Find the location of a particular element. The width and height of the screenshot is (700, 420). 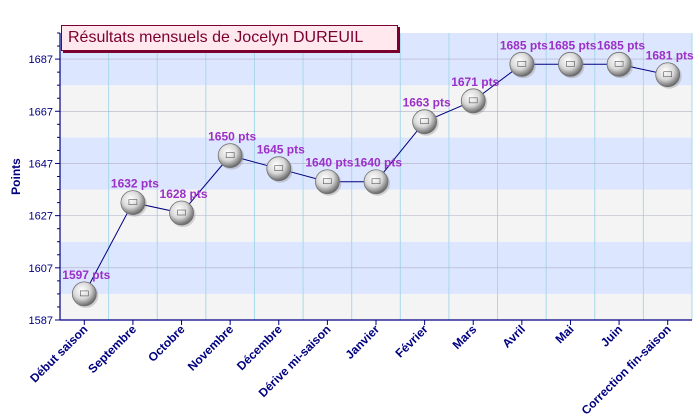

chart-title: Résultats mensuels de Jocelyn DUREUIL is located at coordinates (216, 37).